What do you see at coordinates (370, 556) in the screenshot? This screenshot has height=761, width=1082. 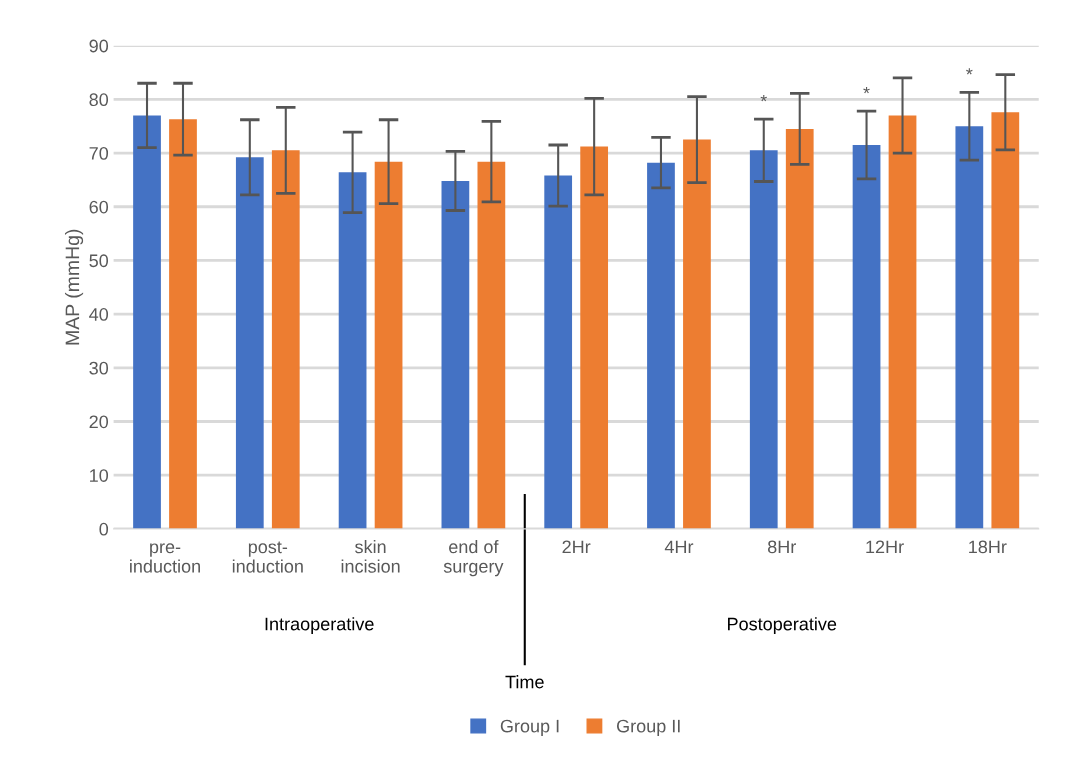 I see `x-tick-label: skin incision` at bounding box center [370, 556].